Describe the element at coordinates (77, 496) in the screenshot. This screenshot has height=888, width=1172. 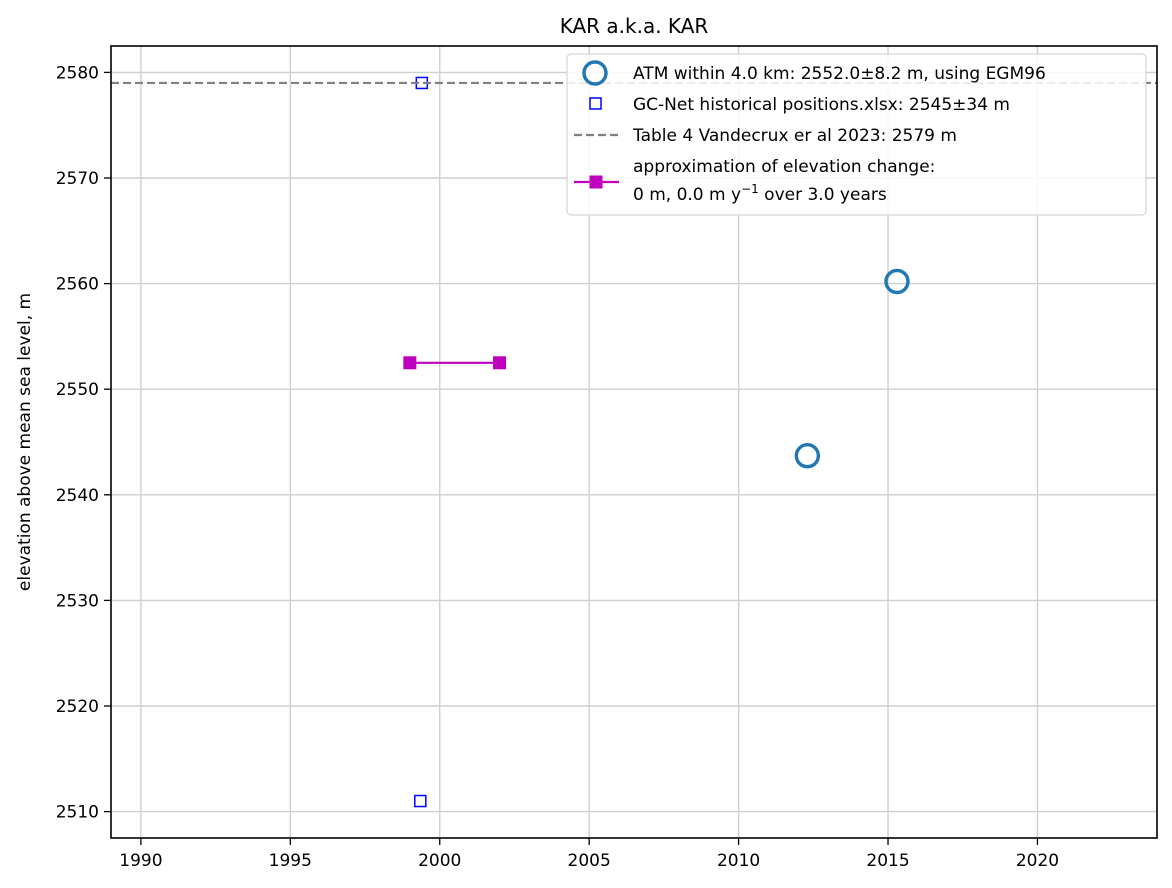
I see `y-tick-label: 2540` at that location.